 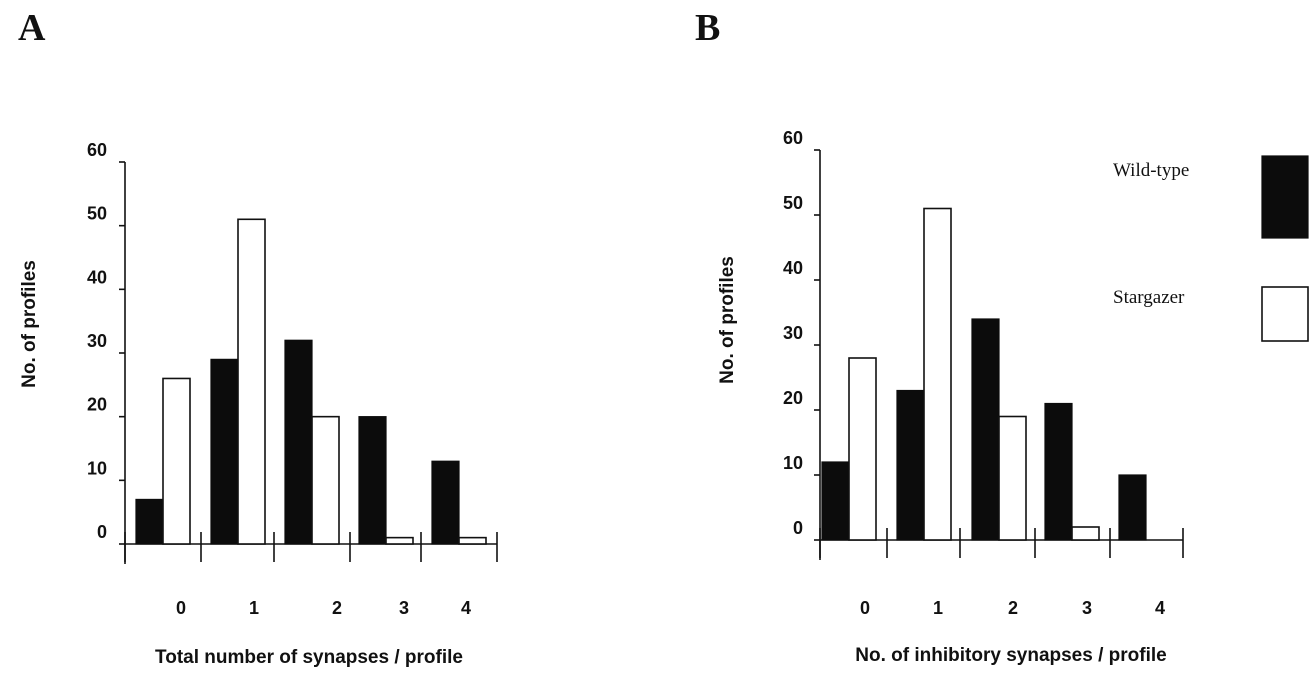 I want to click on panel-a-x-tick-label: 3, so click(x=404, y=608).